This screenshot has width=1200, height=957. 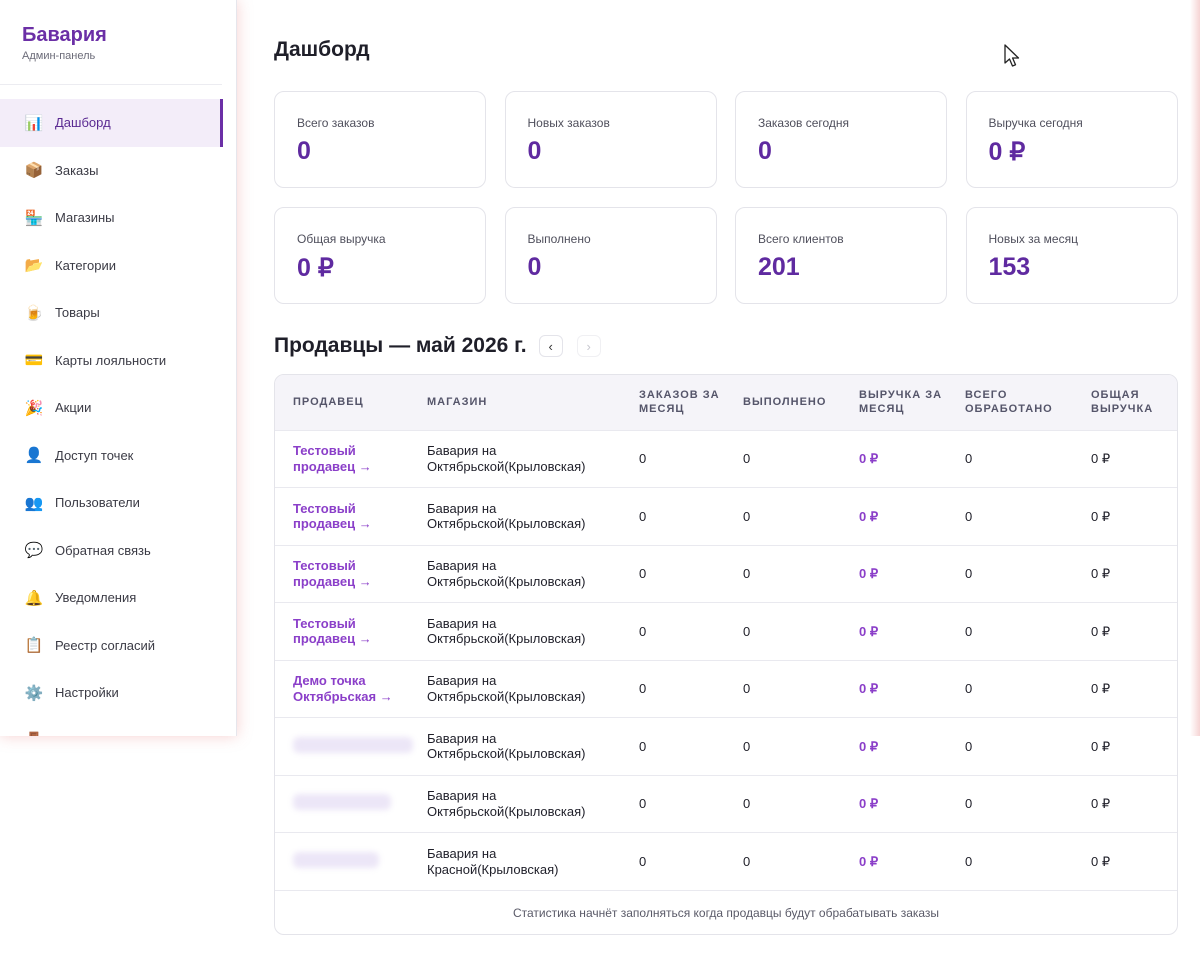 What do you see at coordinates (111, 360) in the screenshot?
I see `sidebar-item-label: Карты лояльности` at bounding box center [111, 360].